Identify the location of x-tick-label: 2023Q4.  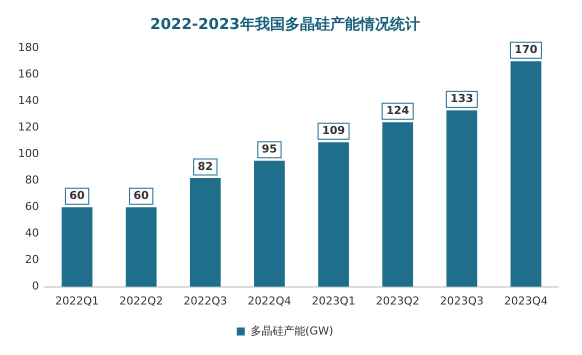
(526, 301).